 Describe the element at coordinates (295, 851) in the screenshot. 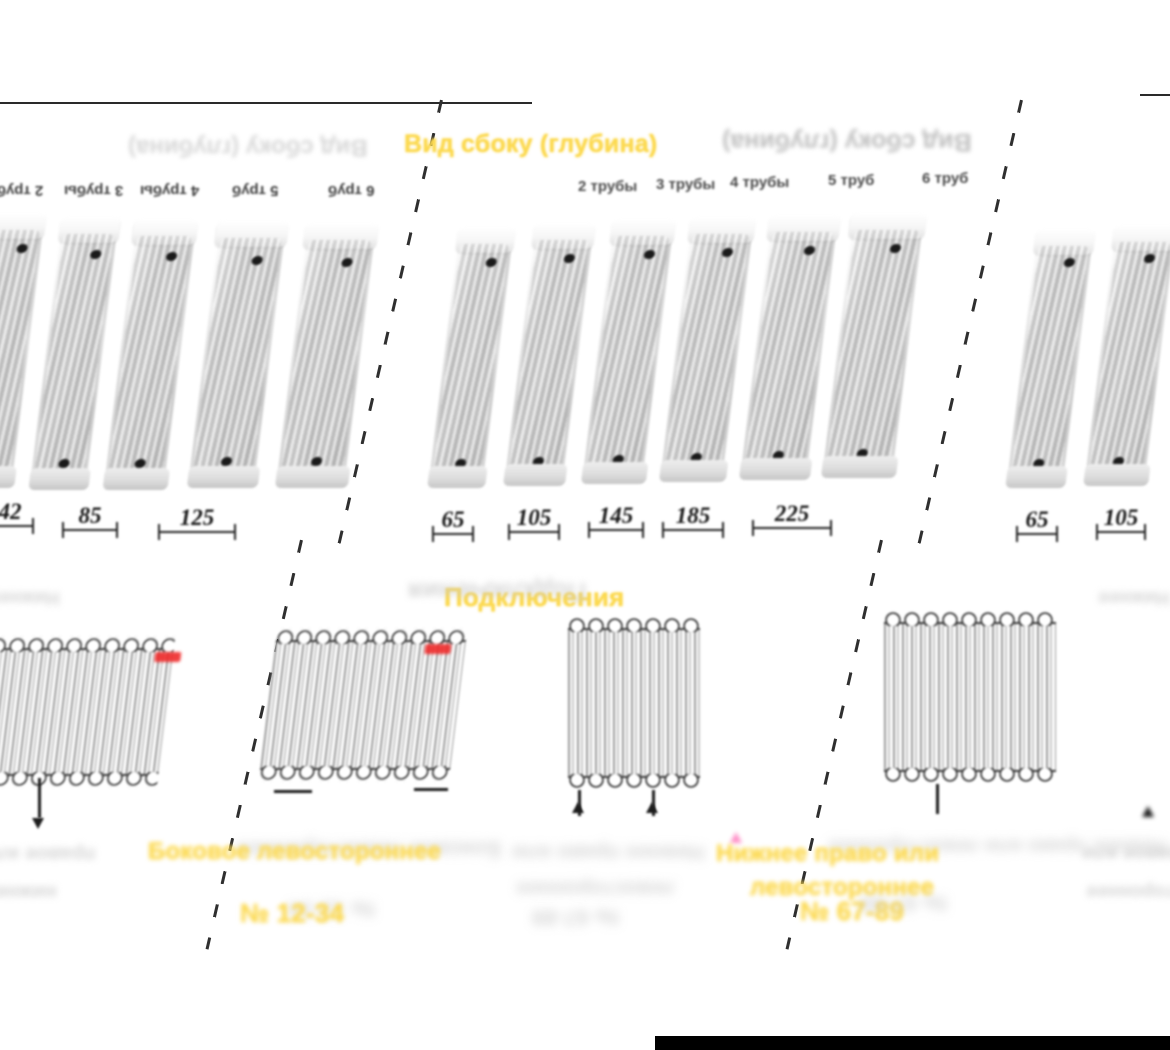

I see `connection-card-name-1: Боковое левостороннее` at that location.